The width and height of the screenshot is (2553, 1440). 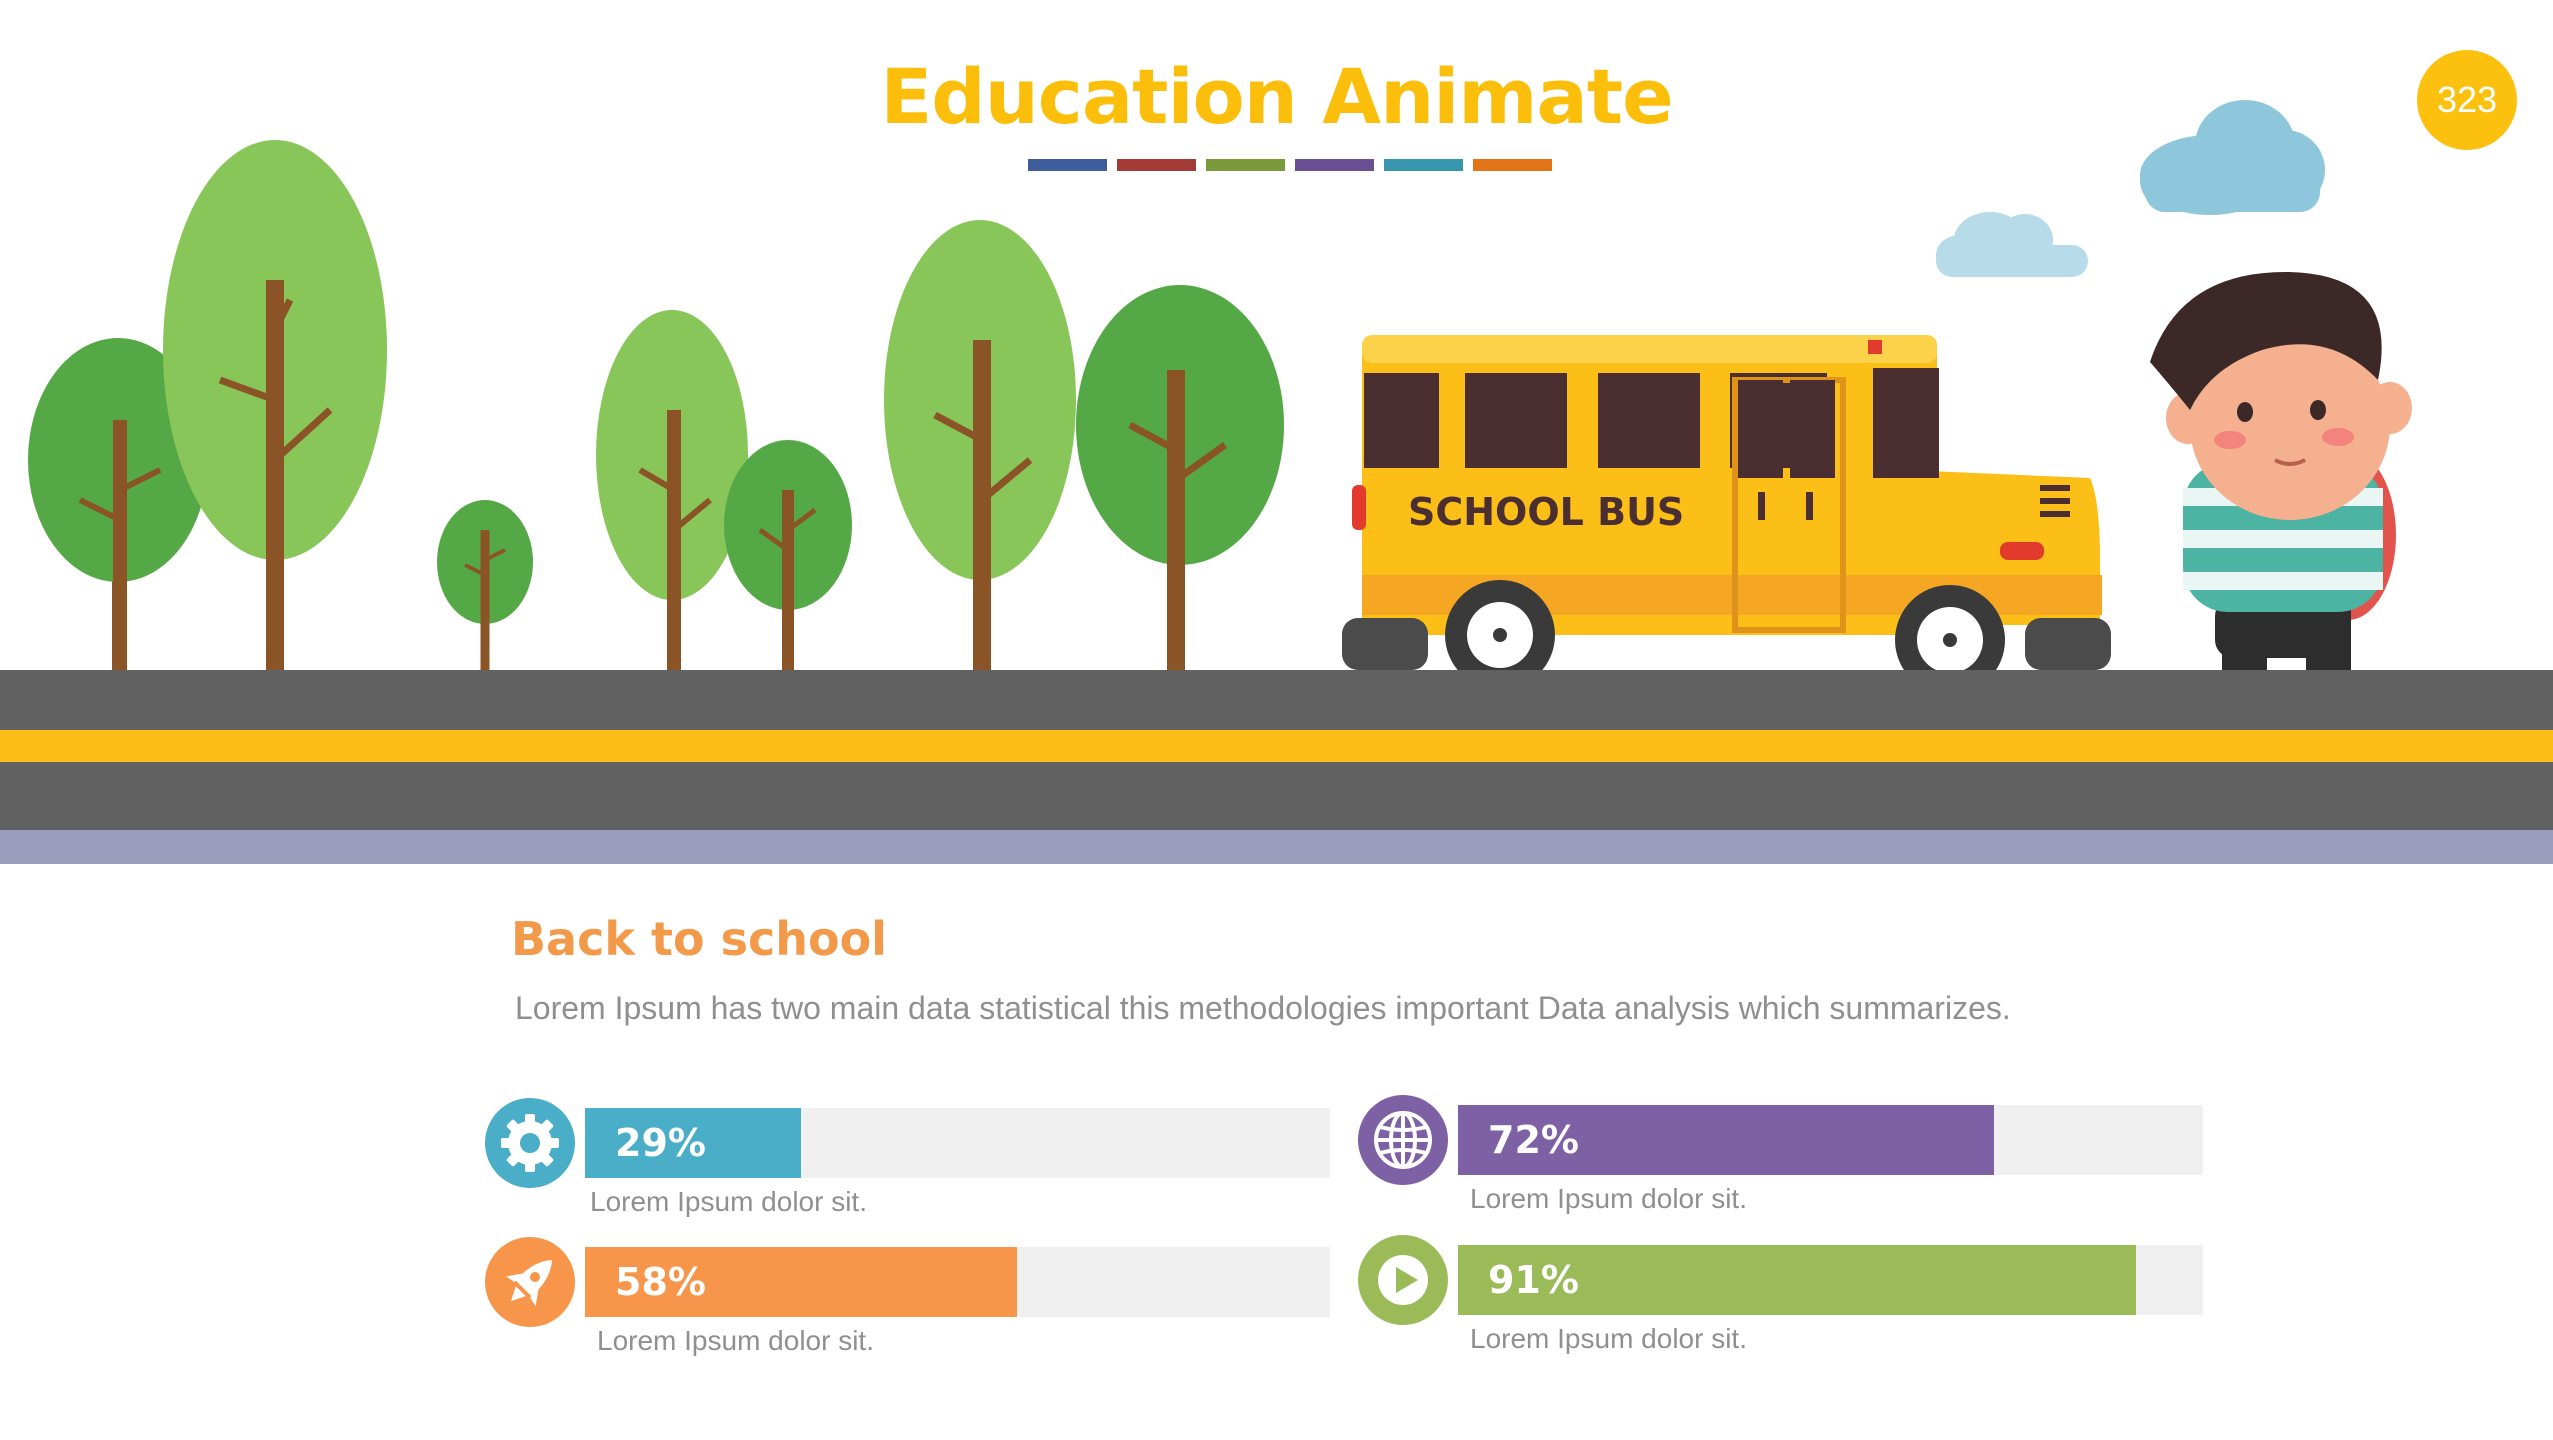 I want to click on cloud-large-icon, so click(x=2232, y=157).